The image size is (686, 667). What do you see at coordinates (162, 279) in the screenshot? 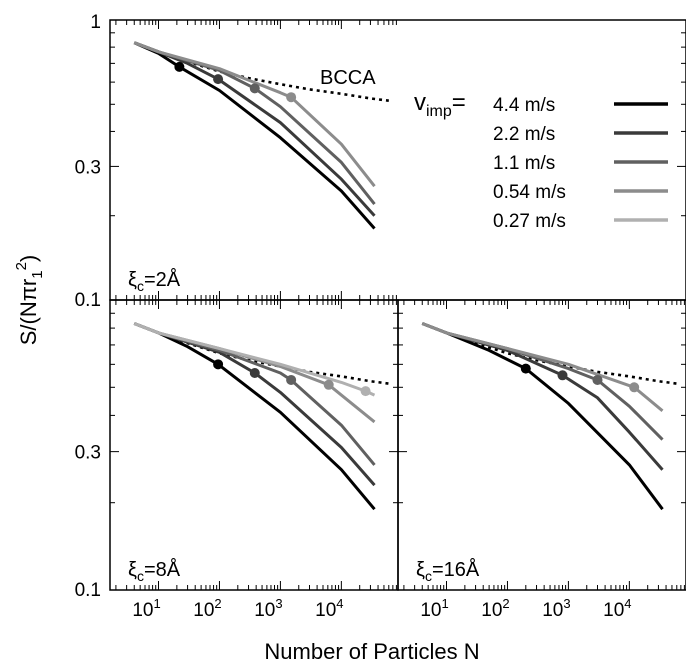
I see `panel-label-tail: =2Å` at bounding box center [162, 279].